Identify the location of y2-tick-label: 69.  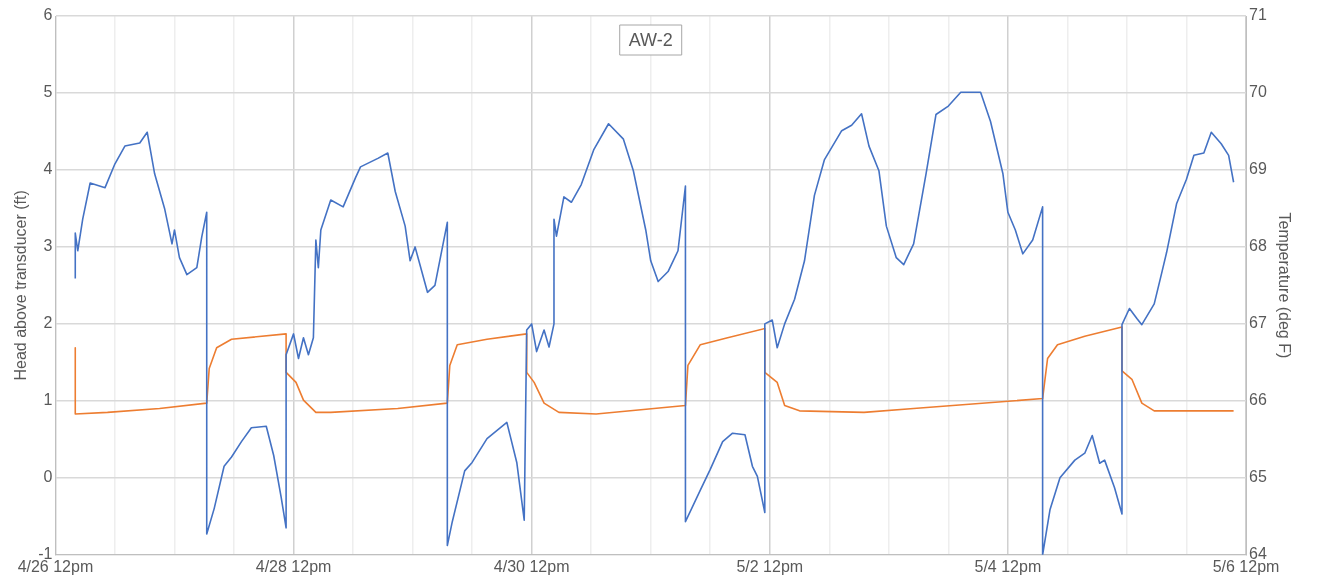
(1258, 169).